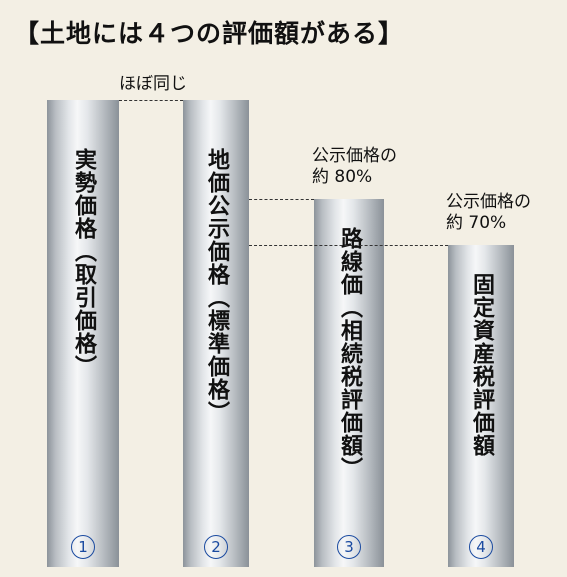  What do you see at coordinates (151, 100) in the screenshot?
I see `dash-line-same` at bounding box center [151, 100].